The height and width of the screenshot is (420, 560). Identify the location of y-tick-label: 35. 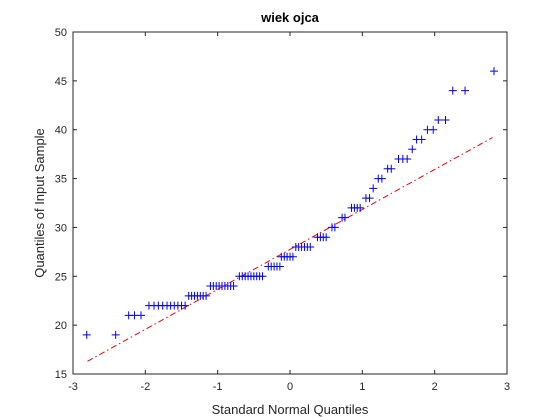
(61, 180).